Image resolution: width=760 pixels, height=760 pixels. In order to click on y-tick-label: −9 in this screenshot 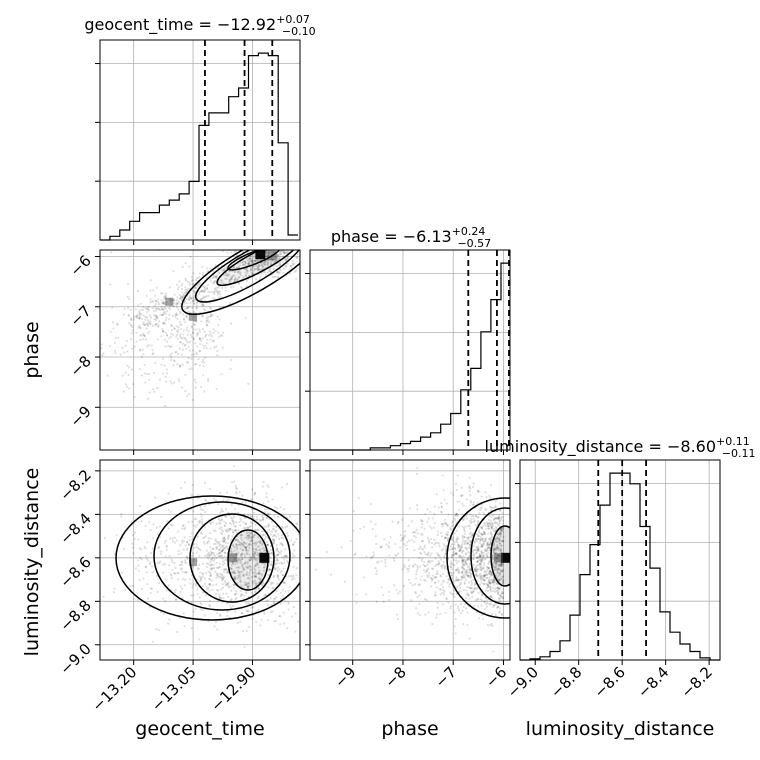, I will do `click(80, 416)`.